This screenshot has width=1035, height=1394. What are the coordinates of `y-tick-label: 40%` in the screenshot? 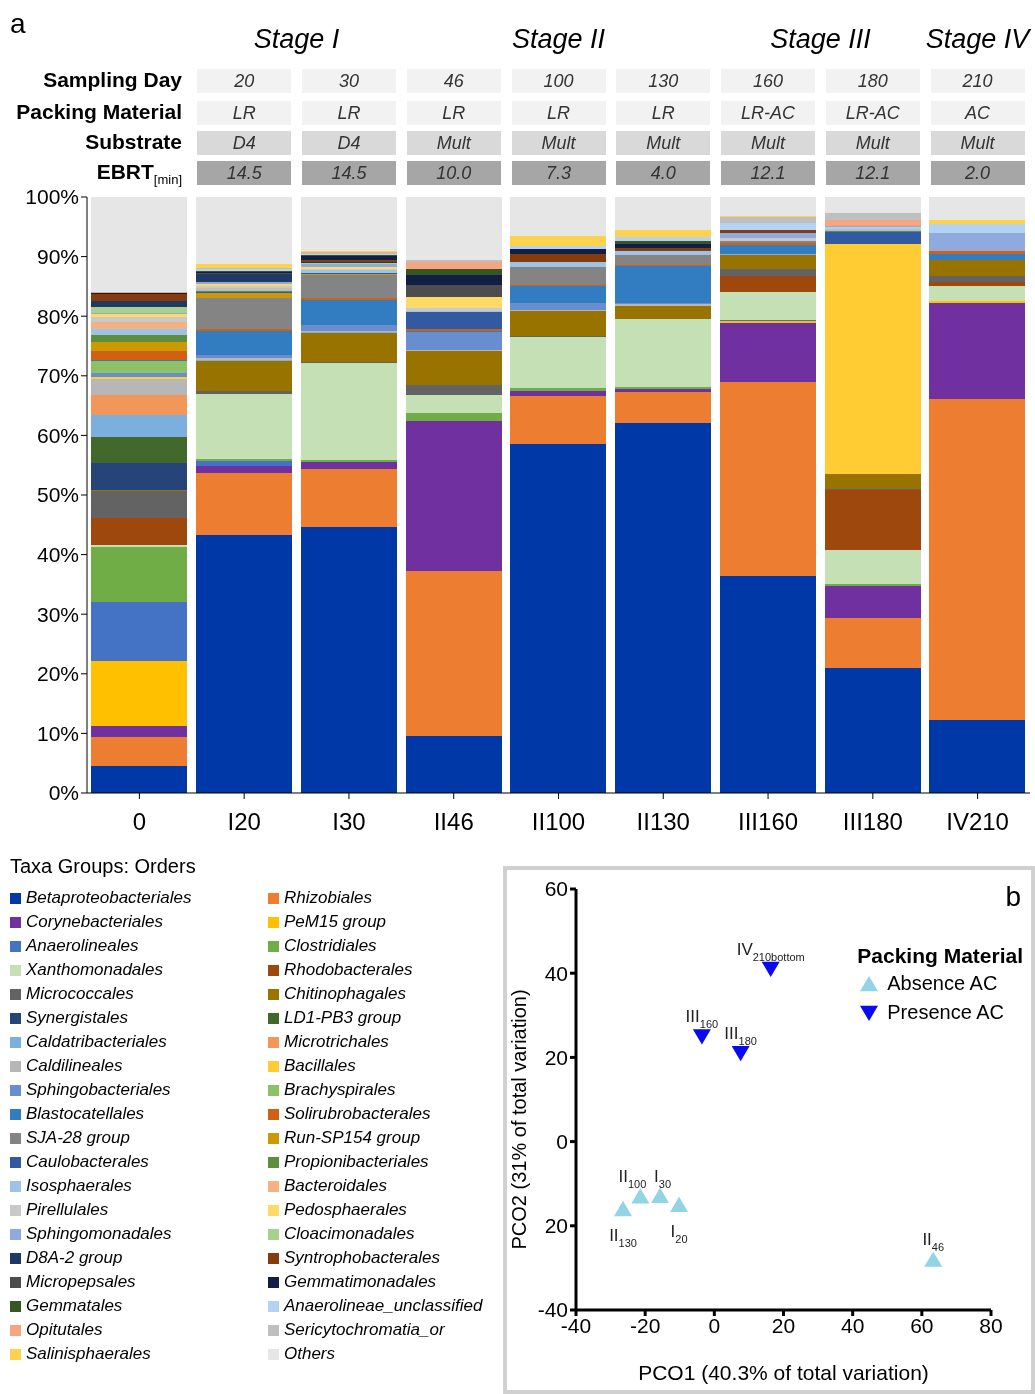 It's located at (57, 555).